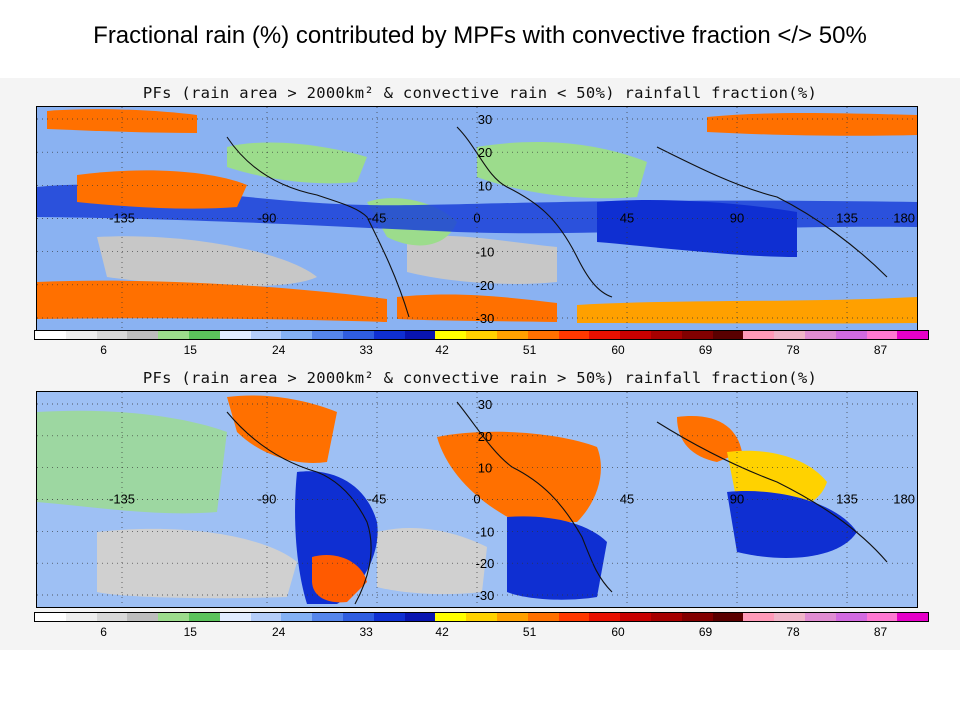 This screenshot has height=720, width=960. Describe the element at coordinates (162, 189) in the screenshot. I see `region-ne-pacific-orange` at that location.